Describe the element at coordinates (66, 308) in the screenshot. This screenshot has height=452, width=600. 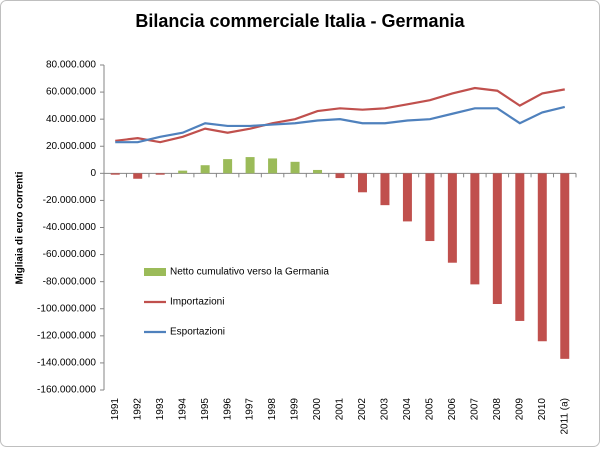
I see `y-tick-label: -100.000.000` at that location.